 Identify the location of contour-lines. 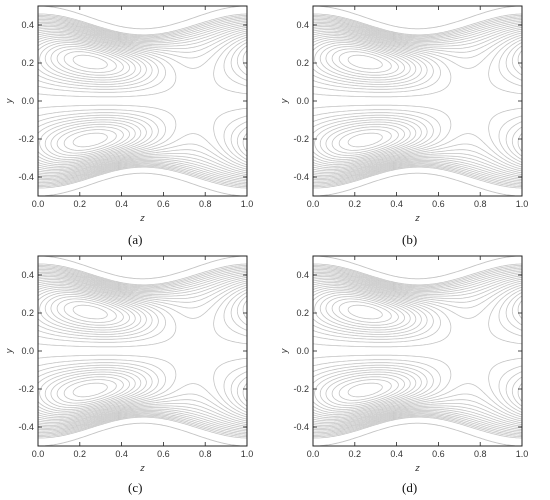
(417, 351).